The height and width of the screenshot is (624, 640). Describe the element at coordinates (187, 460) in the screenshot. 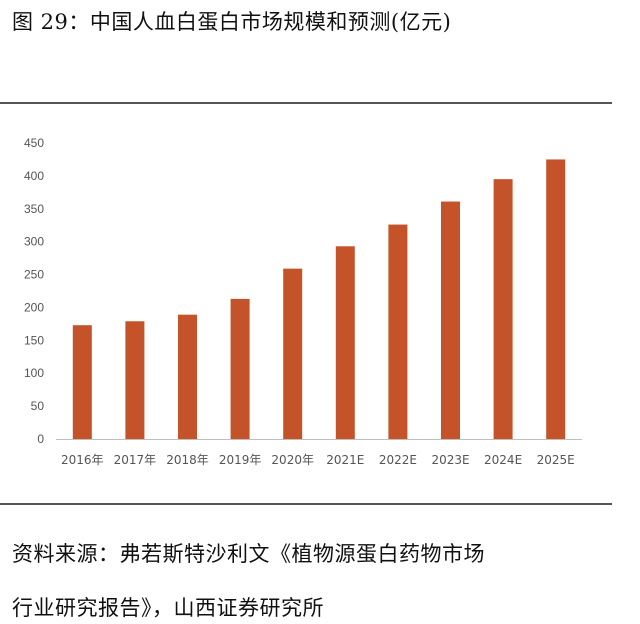

I see `x-tick-label: 2018年` at that location.